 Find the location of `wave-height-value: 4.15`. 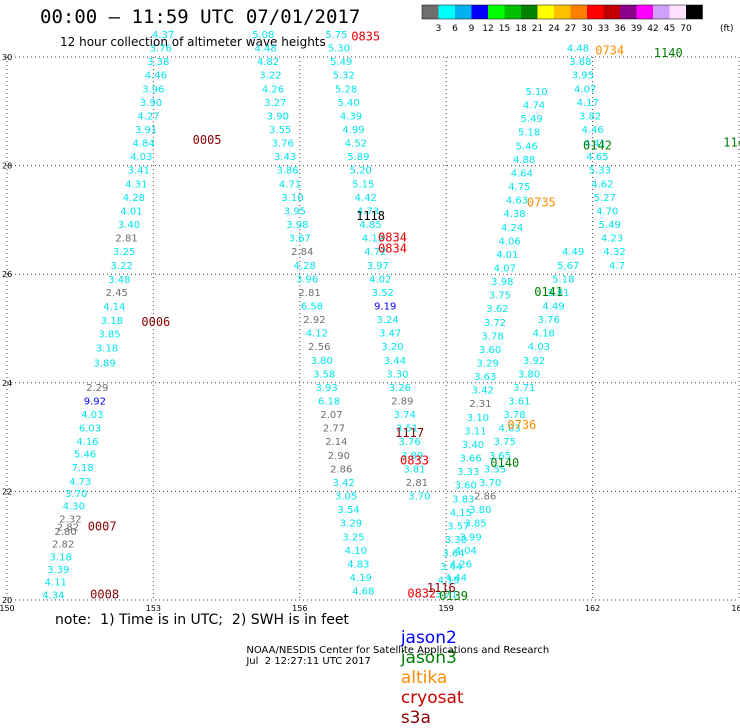

wave-height-value: 4.15 is located at coordinates (461, 513).